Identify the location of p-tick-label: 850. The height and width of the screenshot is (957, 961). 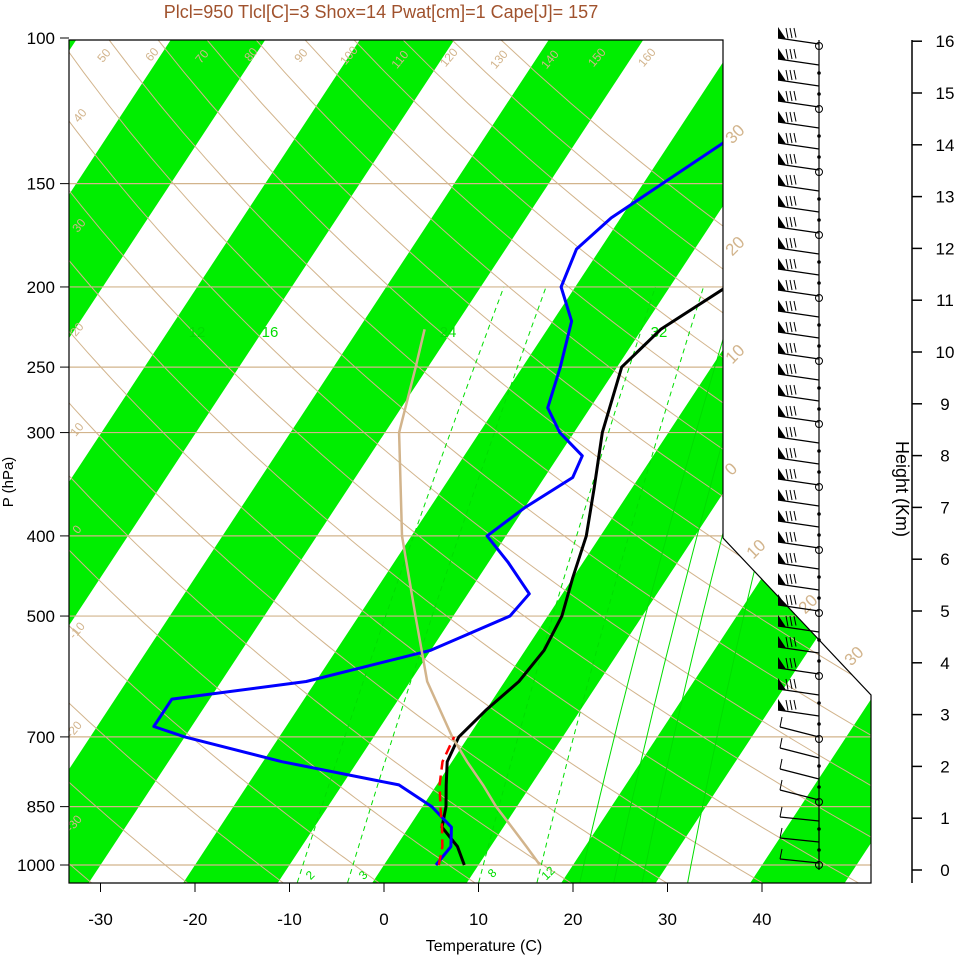
(41, 807).